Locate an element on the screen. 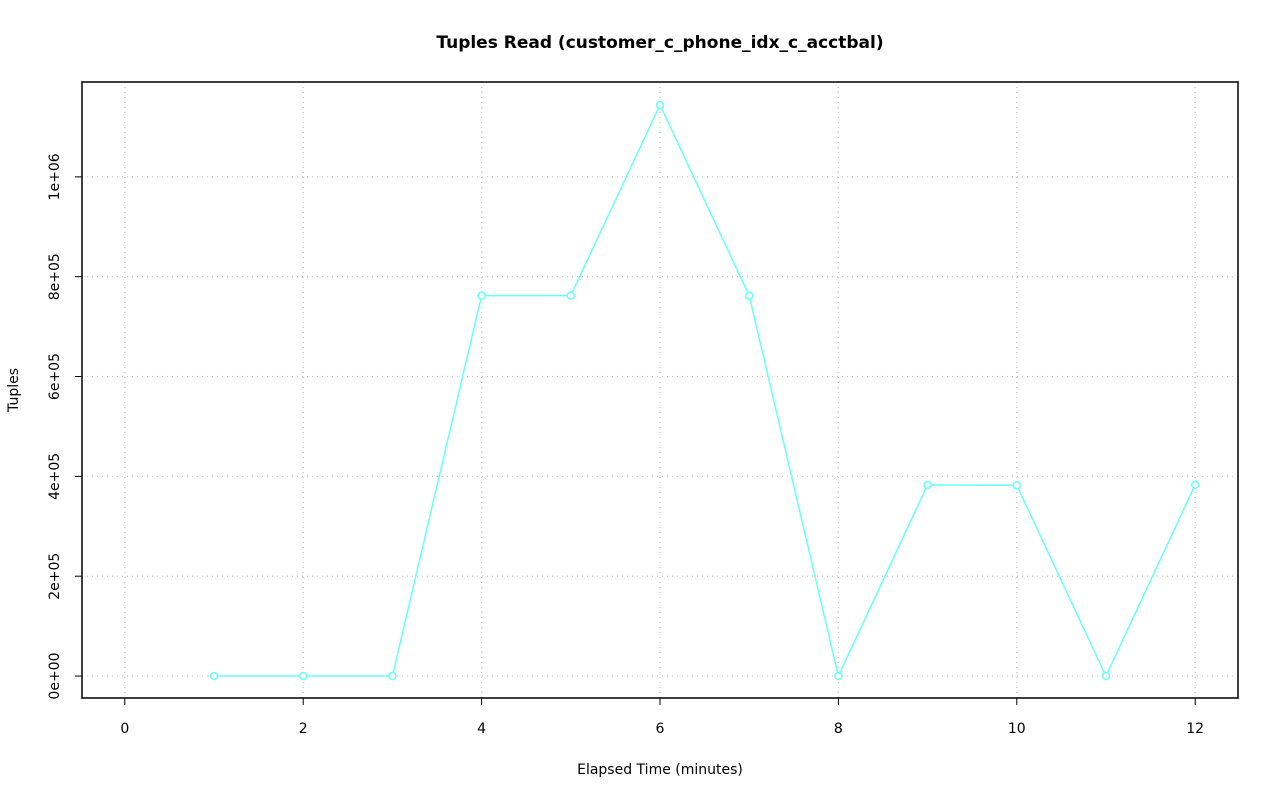  x-tick-label: 2 is located at coordinates (303, 729).